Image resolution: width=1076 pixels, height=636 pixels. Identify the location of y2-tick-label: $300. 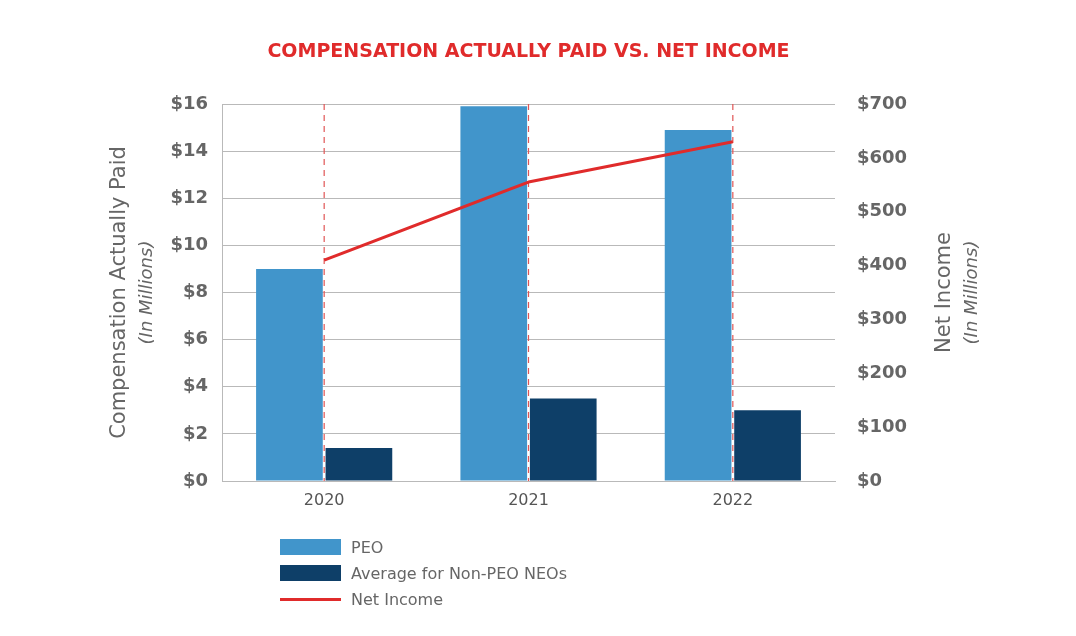
(882, 318).